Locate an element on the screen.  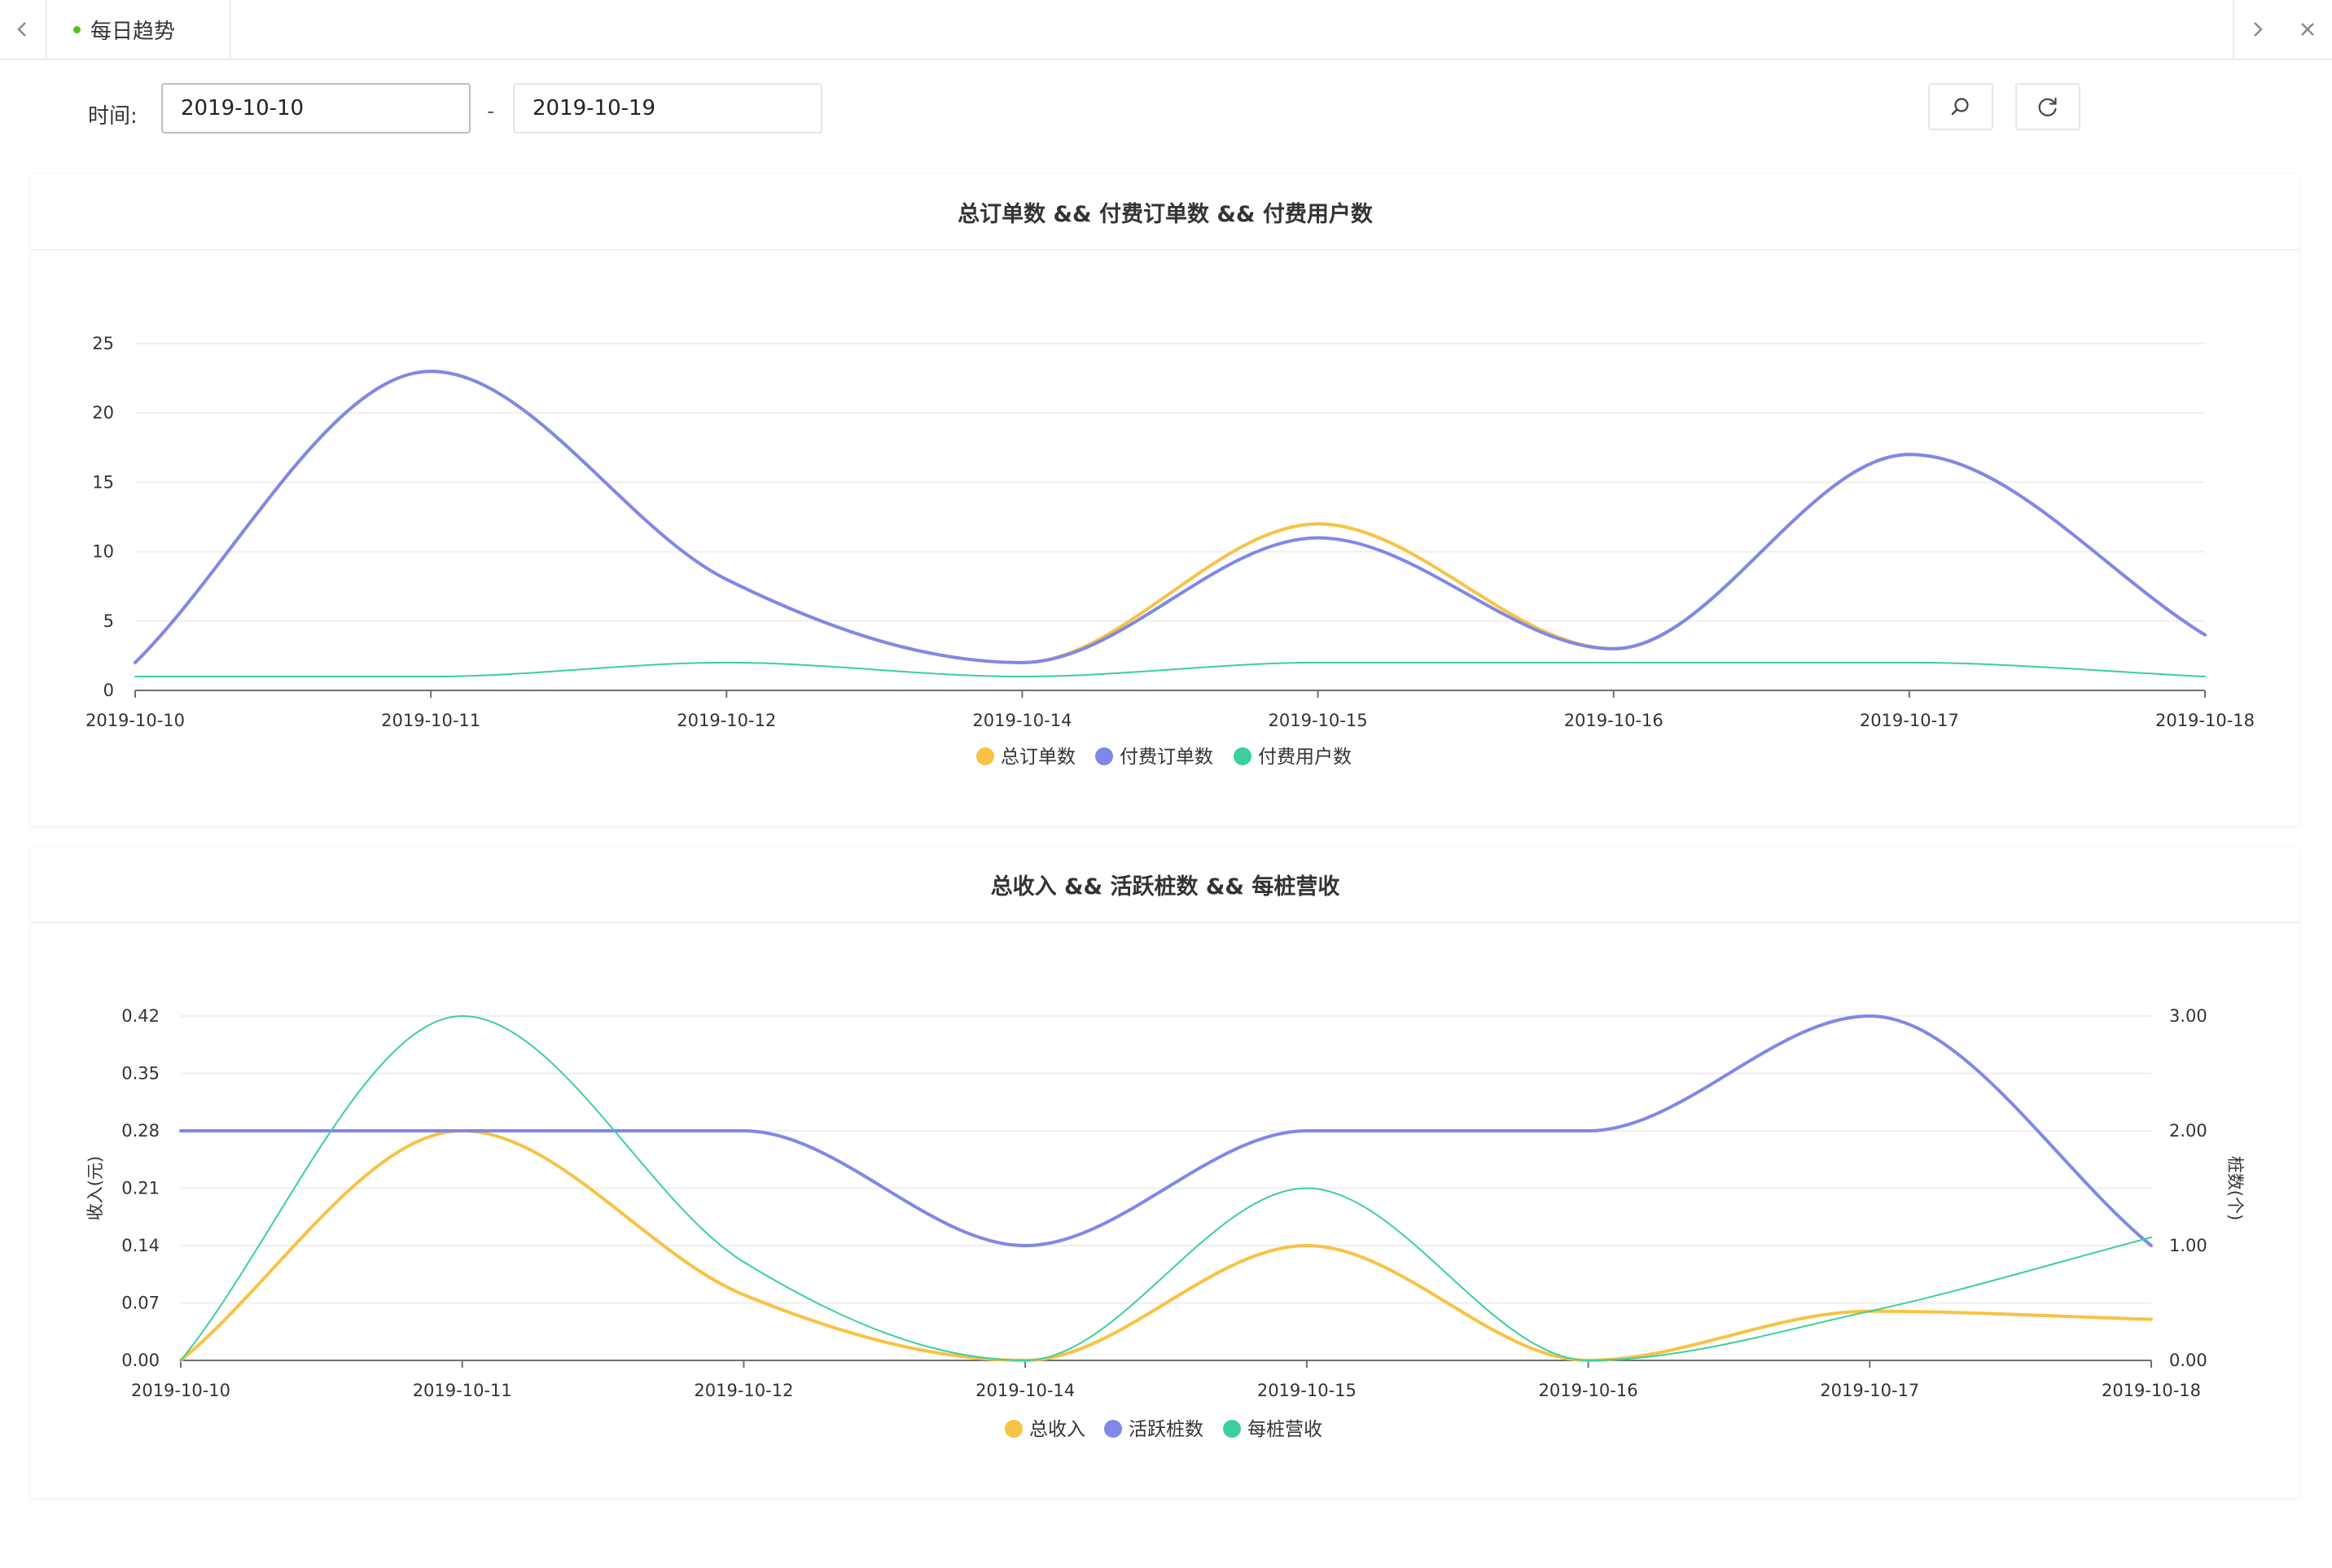
tab-label: 每日趋势 is located at coordinates (133, 31).